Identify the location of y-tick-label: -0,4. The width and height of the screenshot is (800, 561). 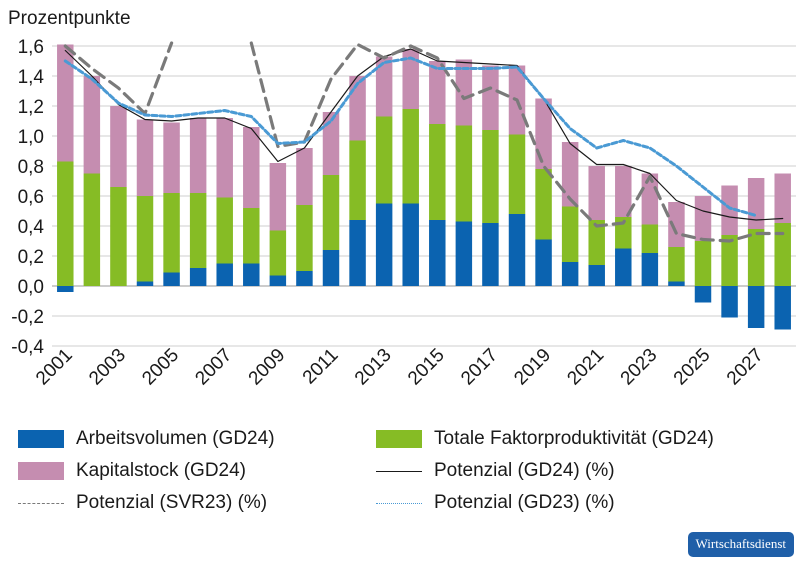
(27, 347).